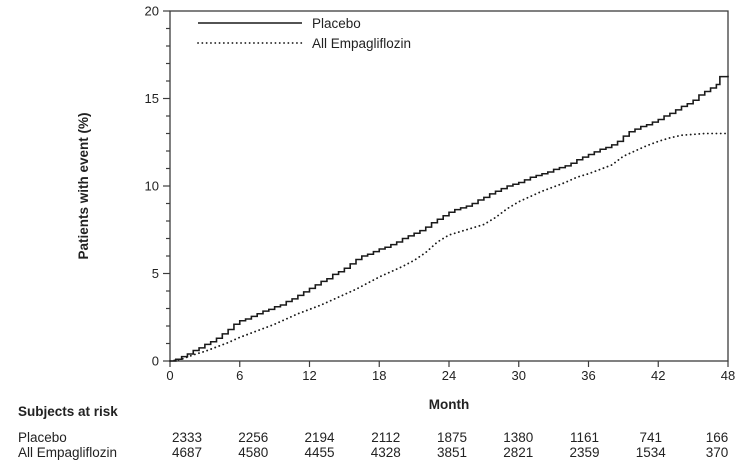 The height and width of the screenshot is (475, 750). I want to click on risk-value: 4328, so click(386, 452).